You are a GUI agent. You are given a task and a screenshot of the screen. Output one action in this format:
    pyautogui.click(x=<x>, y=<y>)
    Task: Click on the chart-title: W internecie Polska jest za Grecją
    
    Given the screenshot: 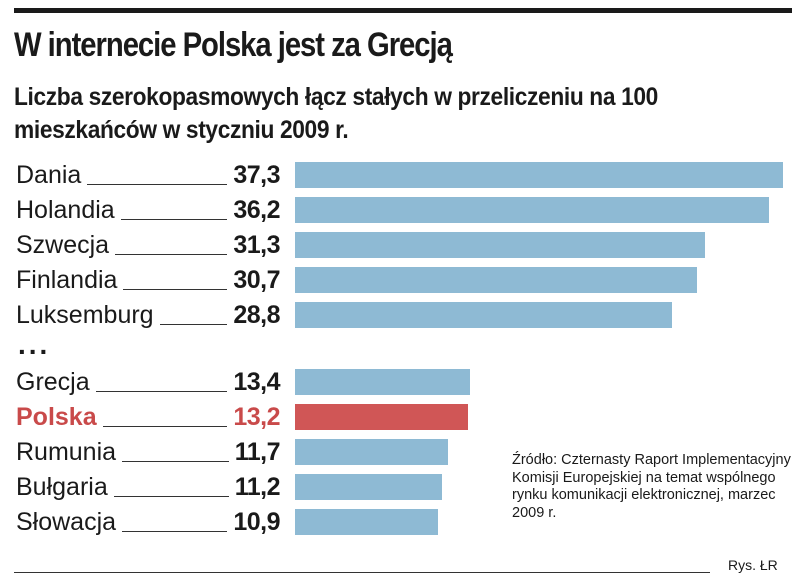 What is the action you would take?
    pyautogui.click(x=233, y=45)
    